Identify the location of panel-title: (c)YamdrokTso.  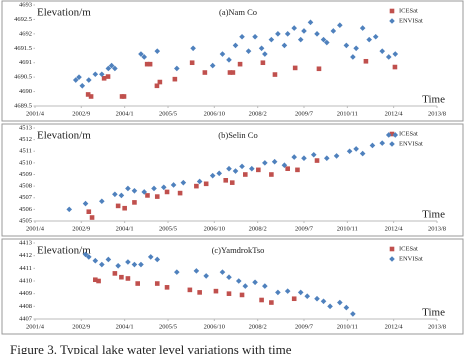
(238, 250).